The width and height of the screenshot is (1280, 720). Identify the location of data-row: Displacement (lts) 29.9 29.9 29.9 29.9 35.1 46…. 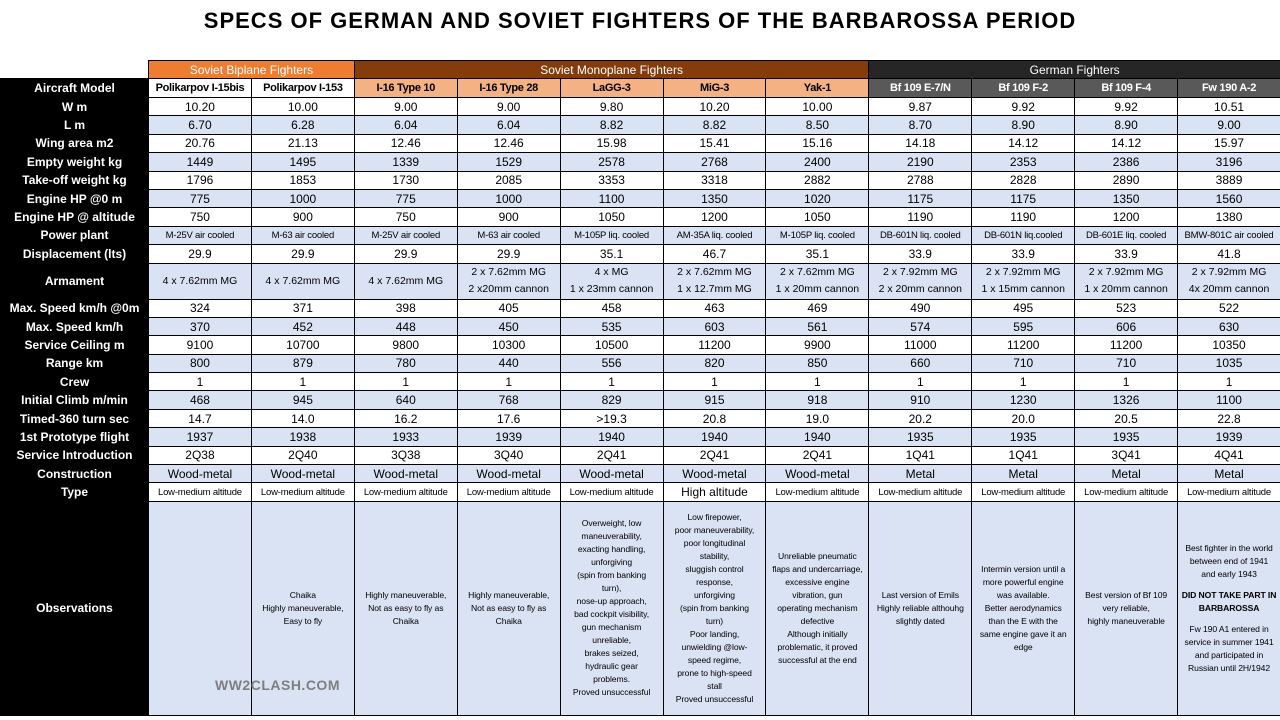
(640, 254).